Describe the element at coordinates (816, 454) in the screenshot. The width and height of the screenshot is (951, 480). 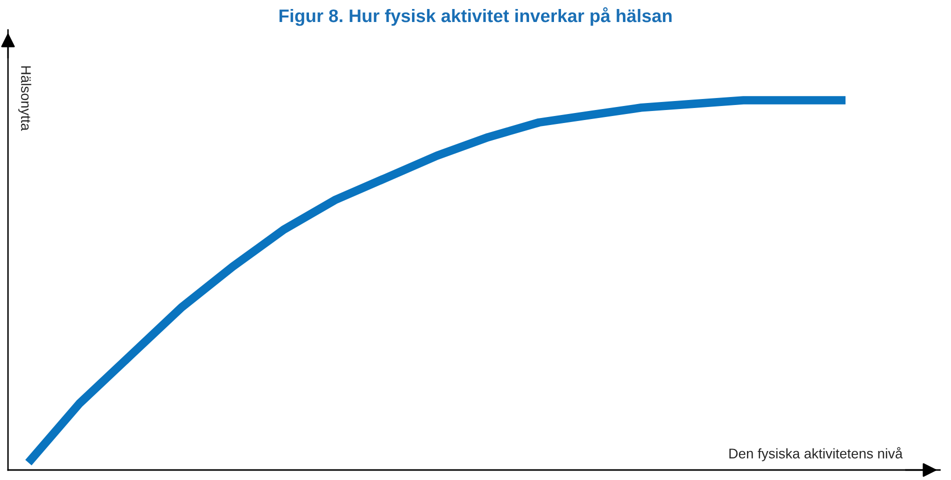
I see `x-axis-title: Den fysiska aktivitetens nivå` at that location.